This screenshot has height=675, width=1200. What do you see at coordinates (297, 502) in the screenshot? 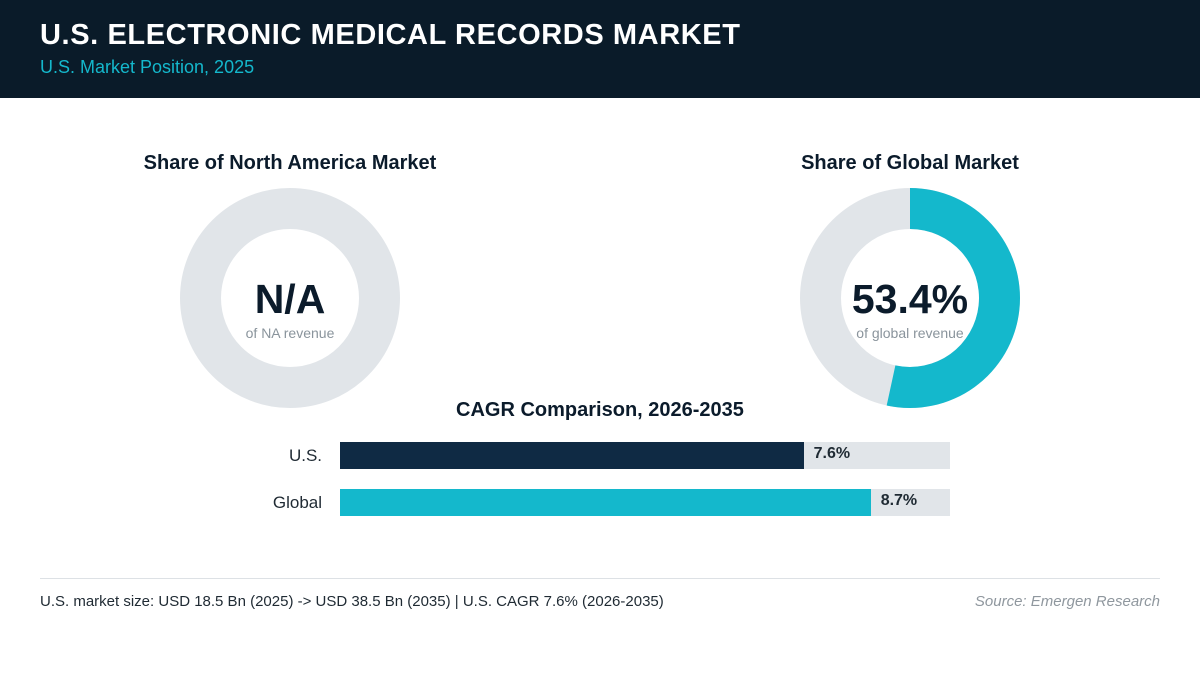
I see `bar-label-global: Global` at bounding box center [297, 502].